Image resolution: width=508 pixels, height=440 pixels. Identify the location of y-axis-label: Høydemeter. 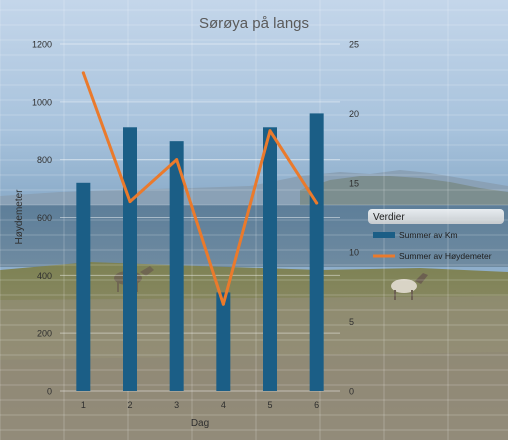
(19, 217).